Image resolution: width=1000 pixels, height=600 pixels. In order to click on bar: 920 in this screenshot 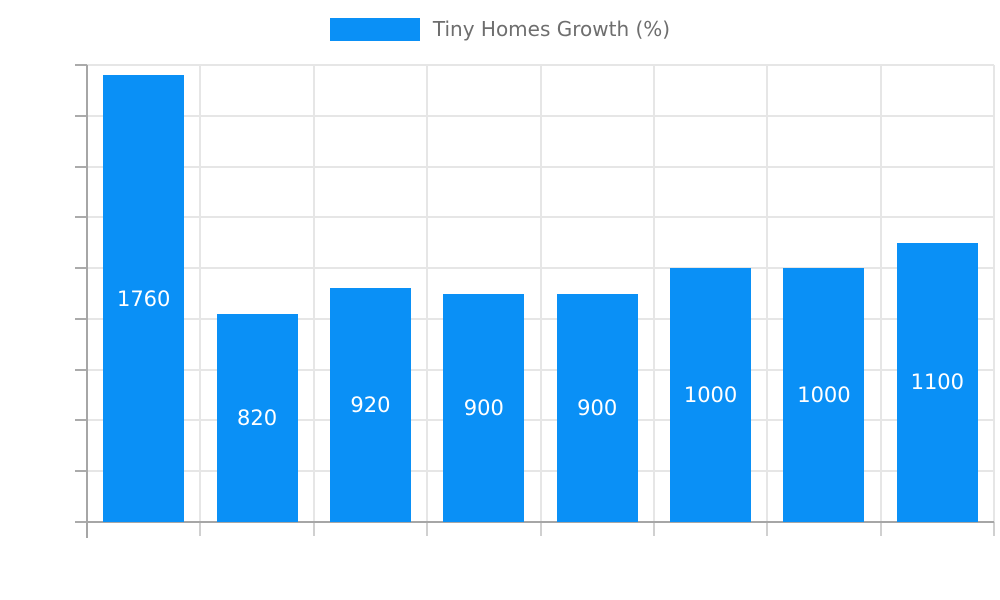, I will do `click(370, 405)`.